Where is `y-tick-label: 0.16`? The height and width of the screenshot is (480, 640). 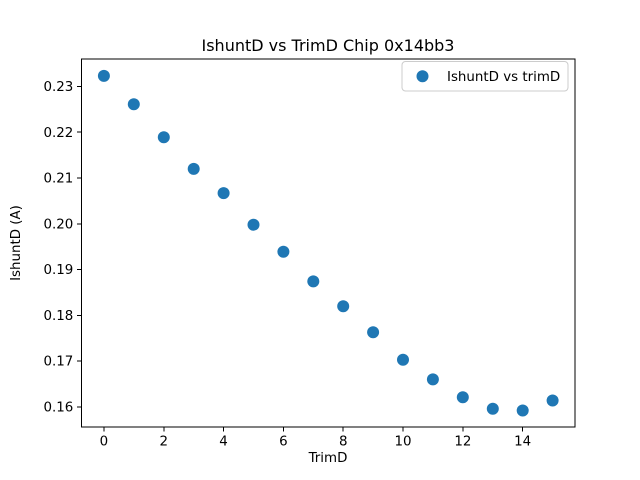 y-tick-label: 0.16 is located at coordinates (58, 407).